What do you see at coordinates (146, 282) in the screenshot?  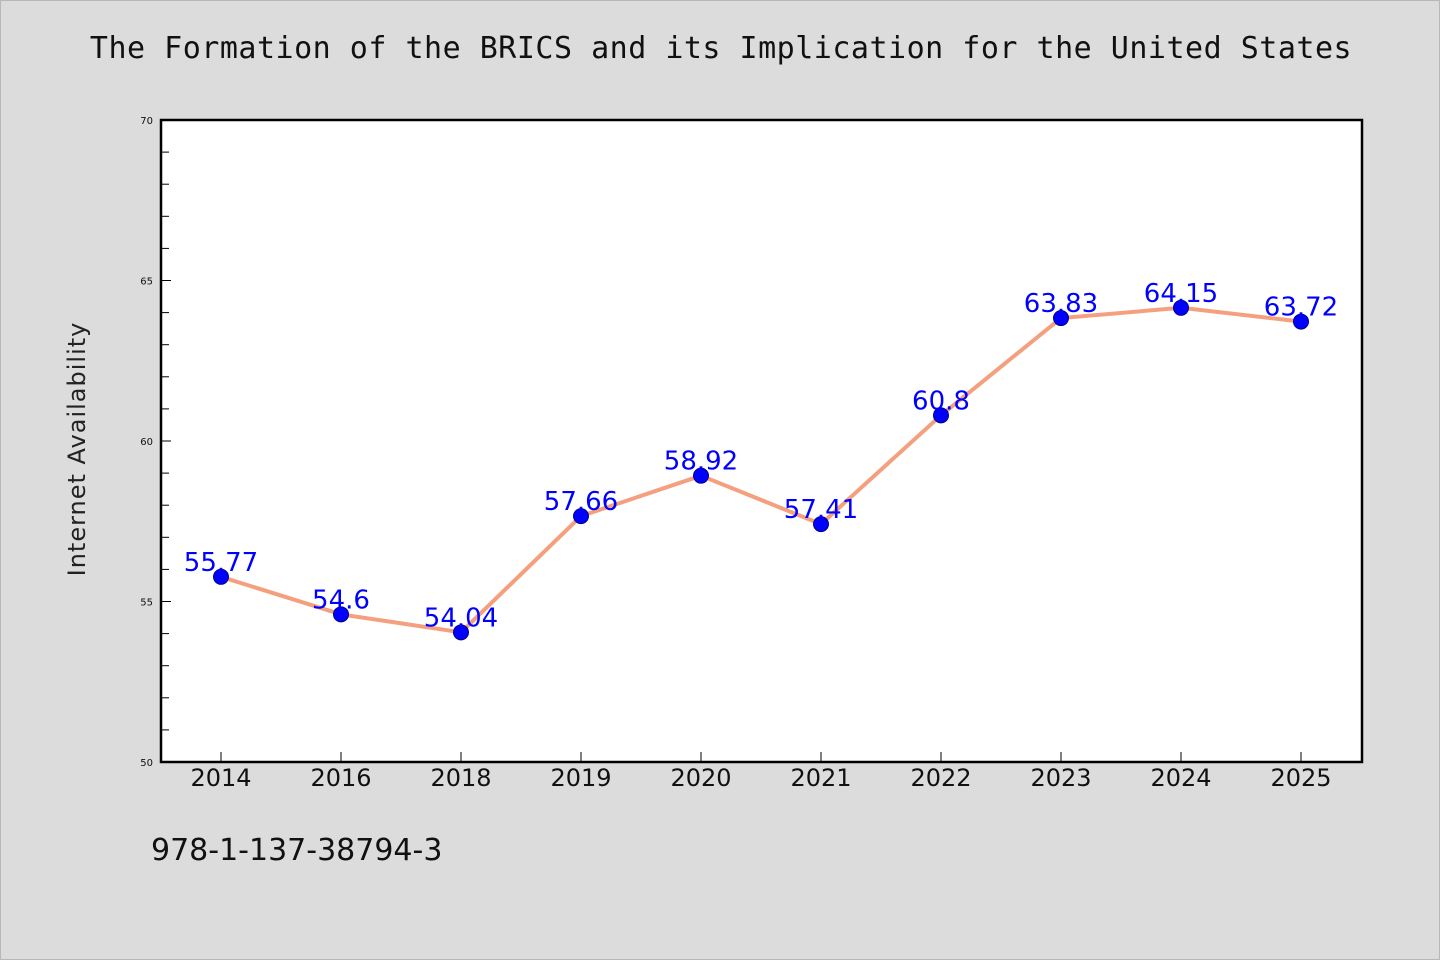 I see `y-tick-label: 65` at bounding box center [146, 282].